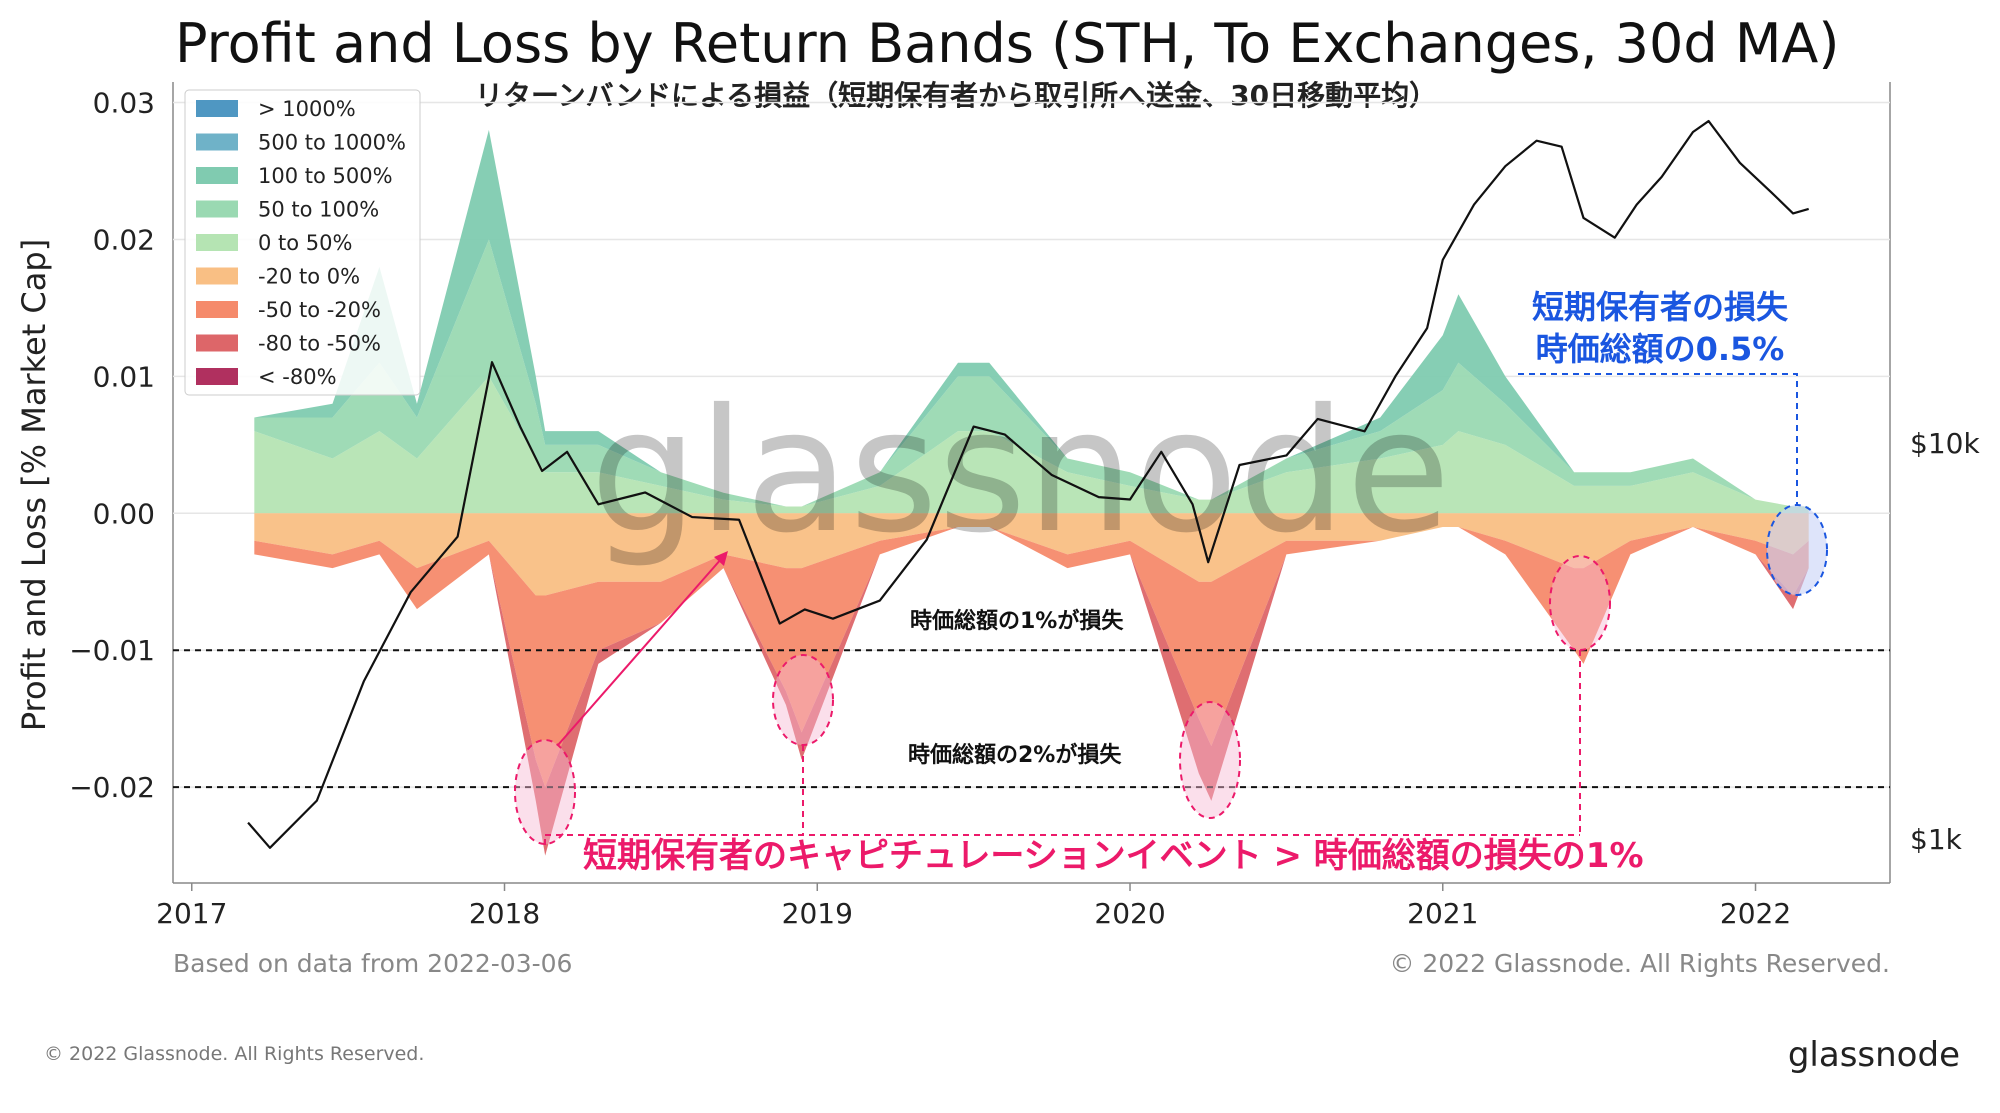 The image size is (2000, 1113). What do you see at coordinates (112, 650) in the screenshot?
I see `y-tick-label: −0.01` at bounding box center [112, 650].